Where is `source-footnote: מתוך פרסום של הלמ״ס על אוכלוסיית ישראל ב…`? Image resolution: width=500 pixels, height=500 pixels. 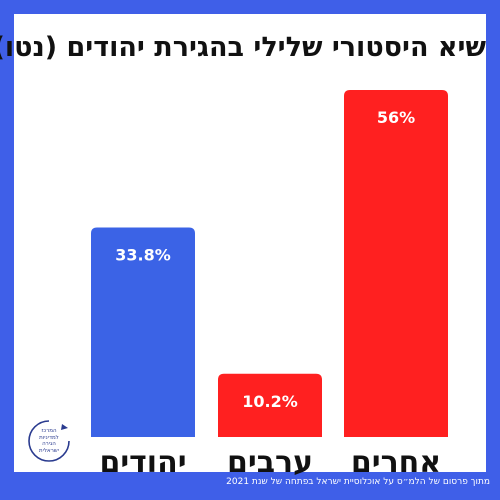
source-footnote: מתוך פרסום של הלמ״ס על אוכלוסיית ישראל ב… is located at coordinates (358, 482).